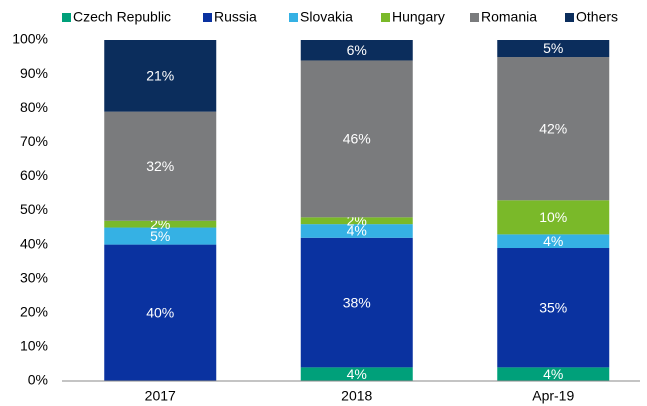 The image size is (647, 406). I want to click on y-tick-label: 100%, so click(30, 39).